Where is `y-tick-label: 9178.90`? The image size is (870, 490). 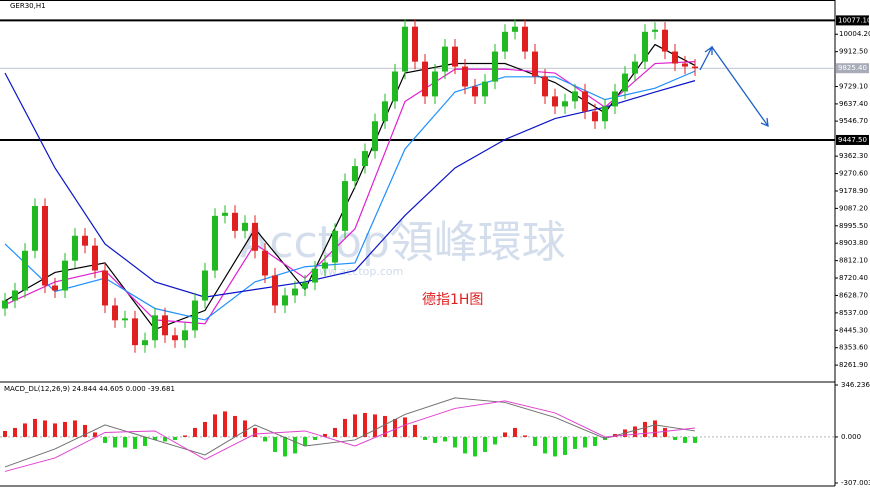
y-tick-label: 9178.90 is located at coordinates (853, 191).